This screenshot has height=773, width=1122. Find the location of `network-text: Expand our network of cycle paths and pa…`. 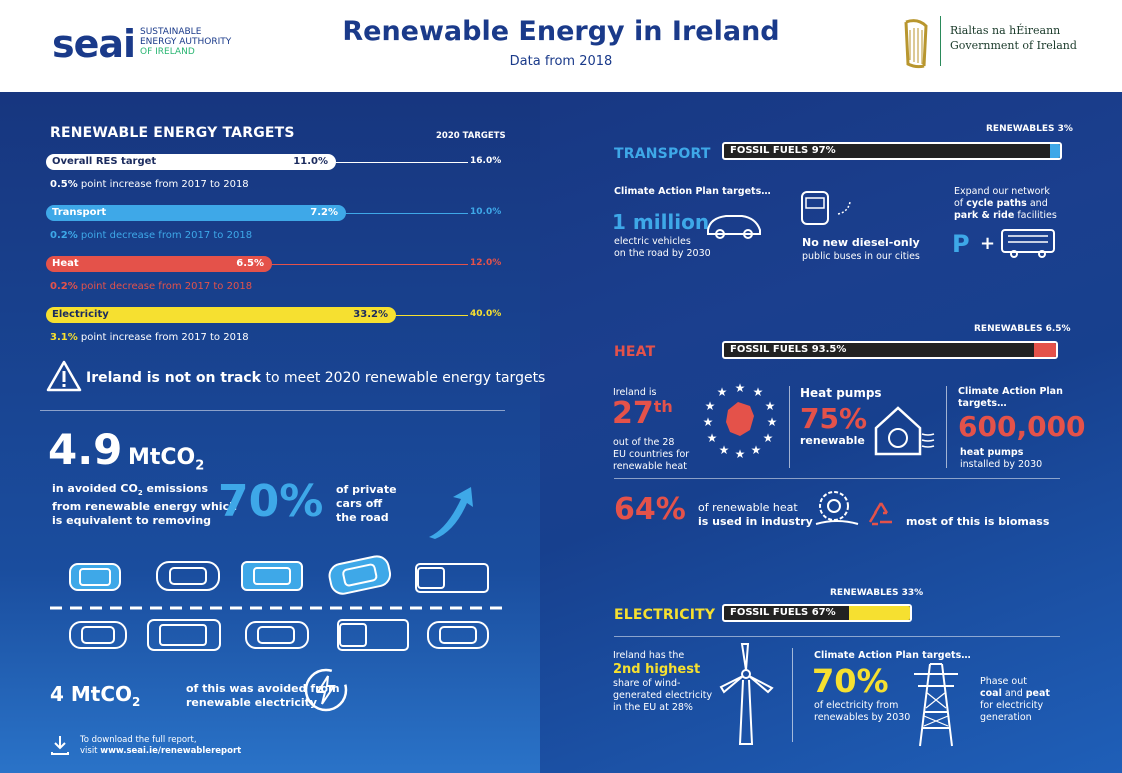

network-text: Expand our network of cycle paths and pa… is located at coordinates (1005, 204).